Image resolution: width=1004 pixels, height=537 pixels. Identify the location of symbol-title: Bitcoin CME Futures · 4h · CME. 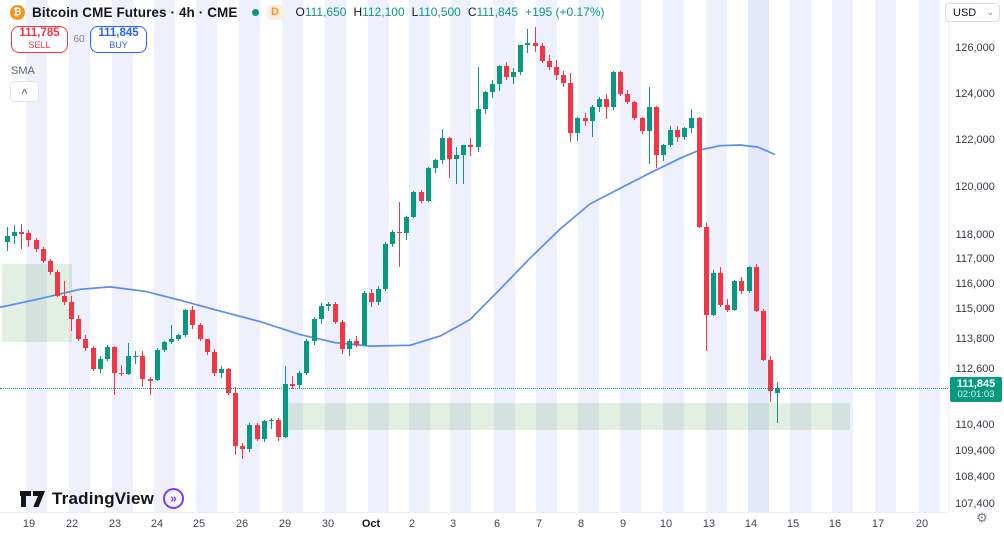
(135, 12).